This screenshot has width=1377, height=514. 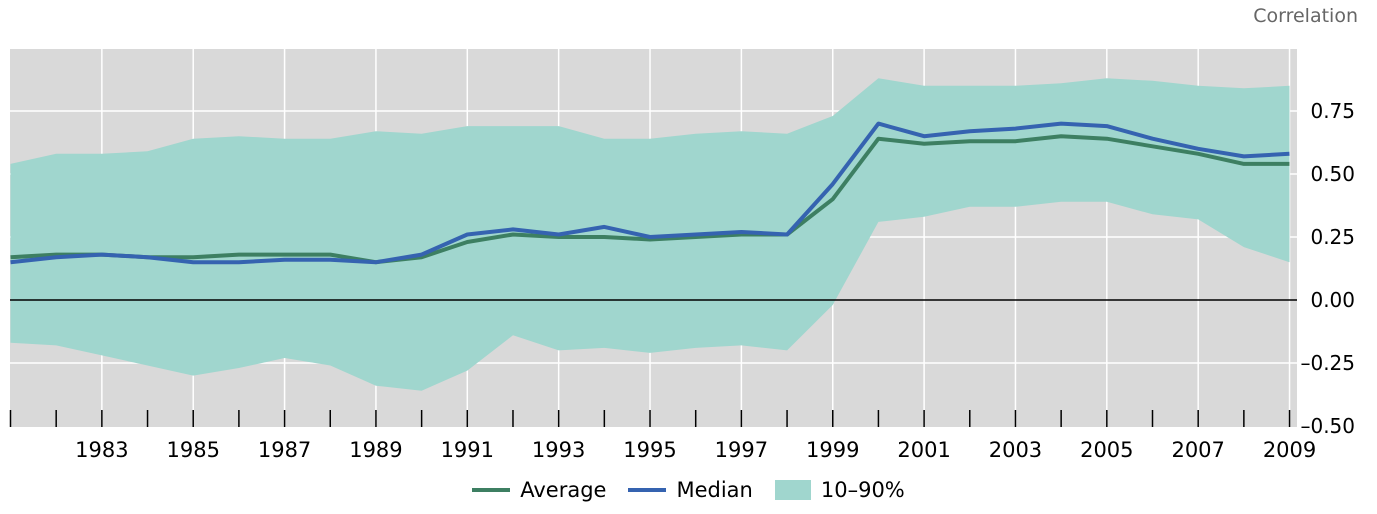 I want to click on legend-label-median: Median, so click(x=714, y=490).